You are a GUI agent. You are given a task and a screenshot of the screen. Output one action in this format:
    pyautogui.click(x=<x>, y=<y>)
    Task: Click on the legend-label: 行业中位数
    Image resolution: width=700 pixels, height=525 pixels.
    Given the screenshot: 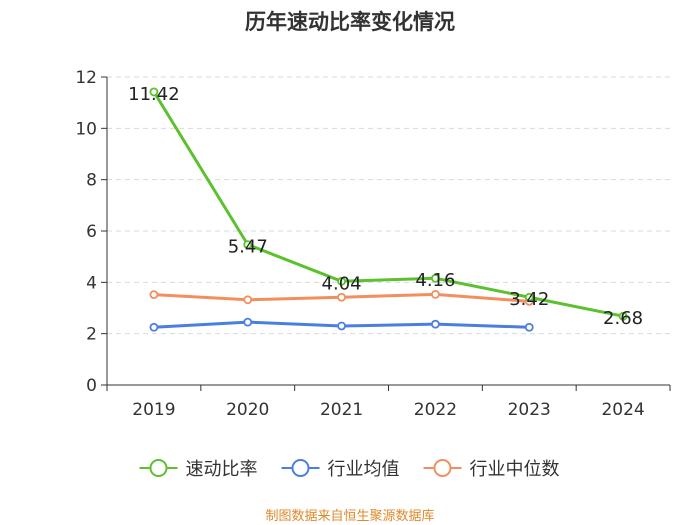 What is the action you would take?
    pyautogui.click(x=515, y=469)
    